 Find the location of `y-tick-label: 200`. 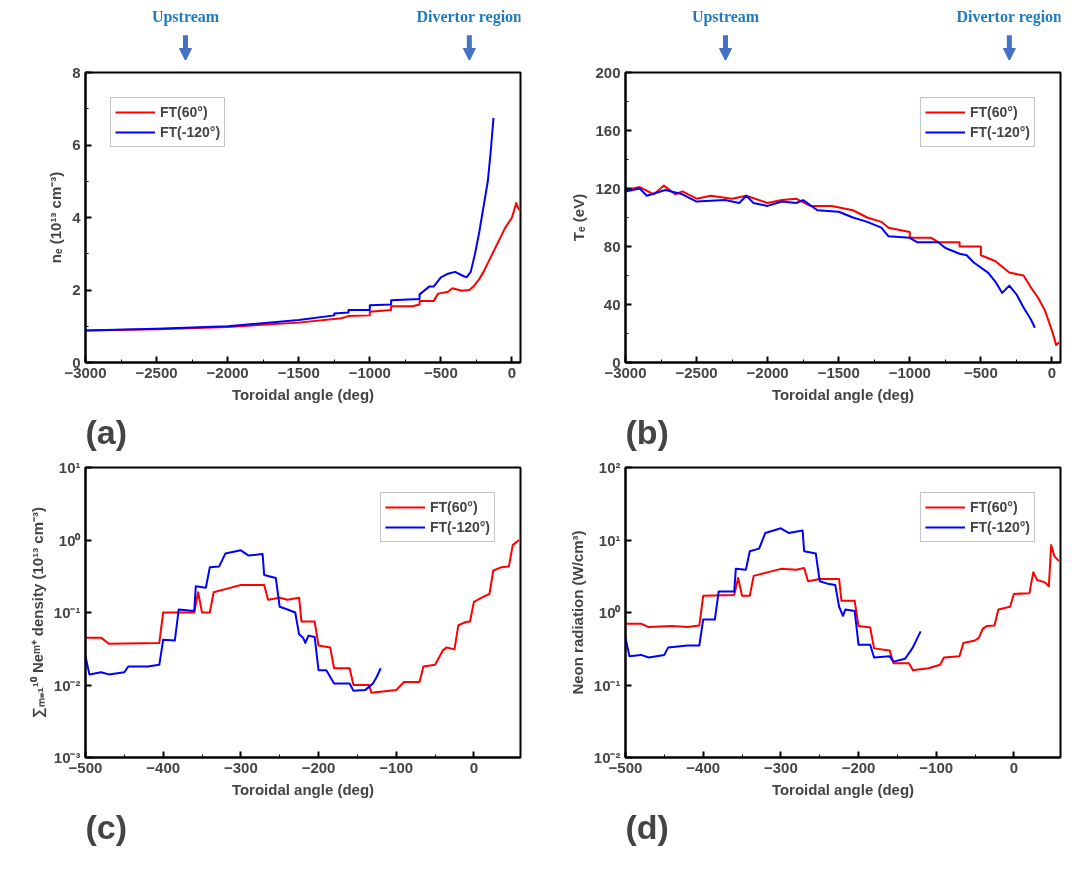

y-tick-label: 200 is located at coordinates (608, 72).